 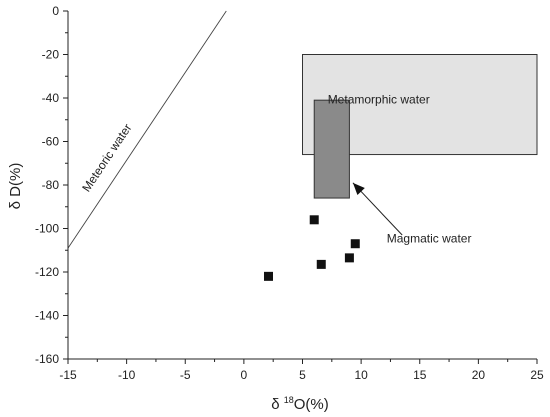 What do you see at coordinates (358, 189) in the screenshot?
I see `magmatic-arrow-head` at bounding box center [358, 189].